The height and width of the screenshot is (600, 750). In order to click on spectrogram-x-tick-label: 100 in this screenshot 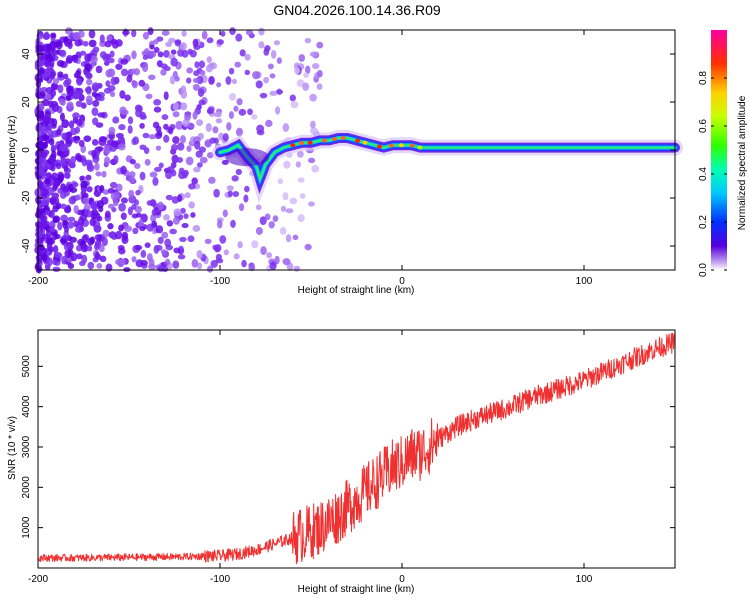, I will do `click(584, 281)`.